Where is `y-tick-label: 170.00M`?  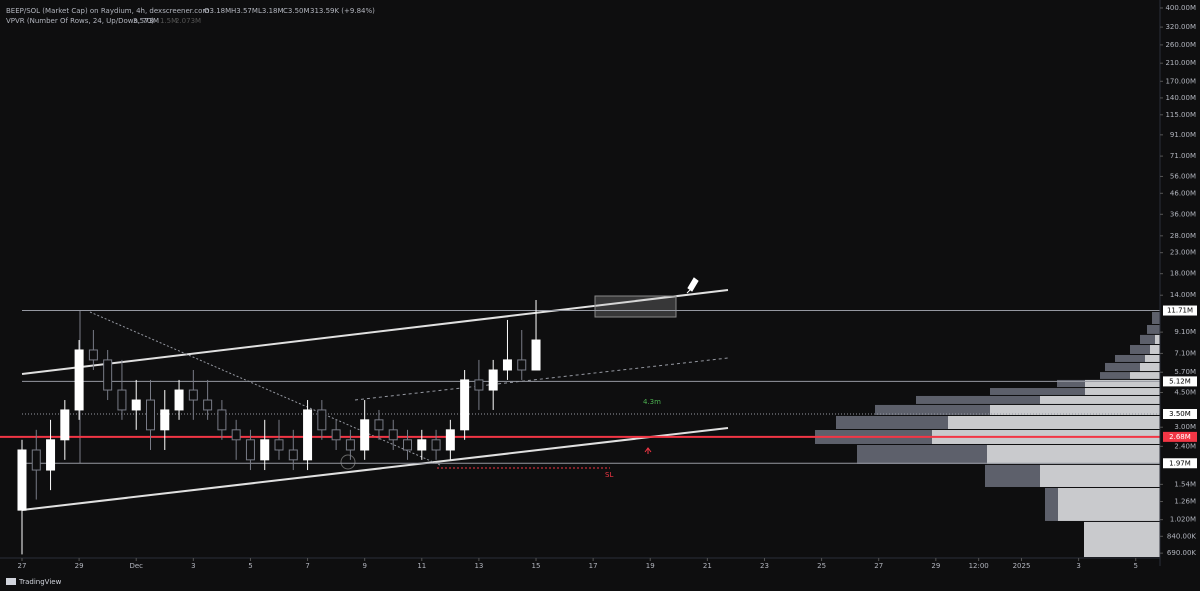
y-tick-label: 170.00M is located at coordinates (1180, 81).